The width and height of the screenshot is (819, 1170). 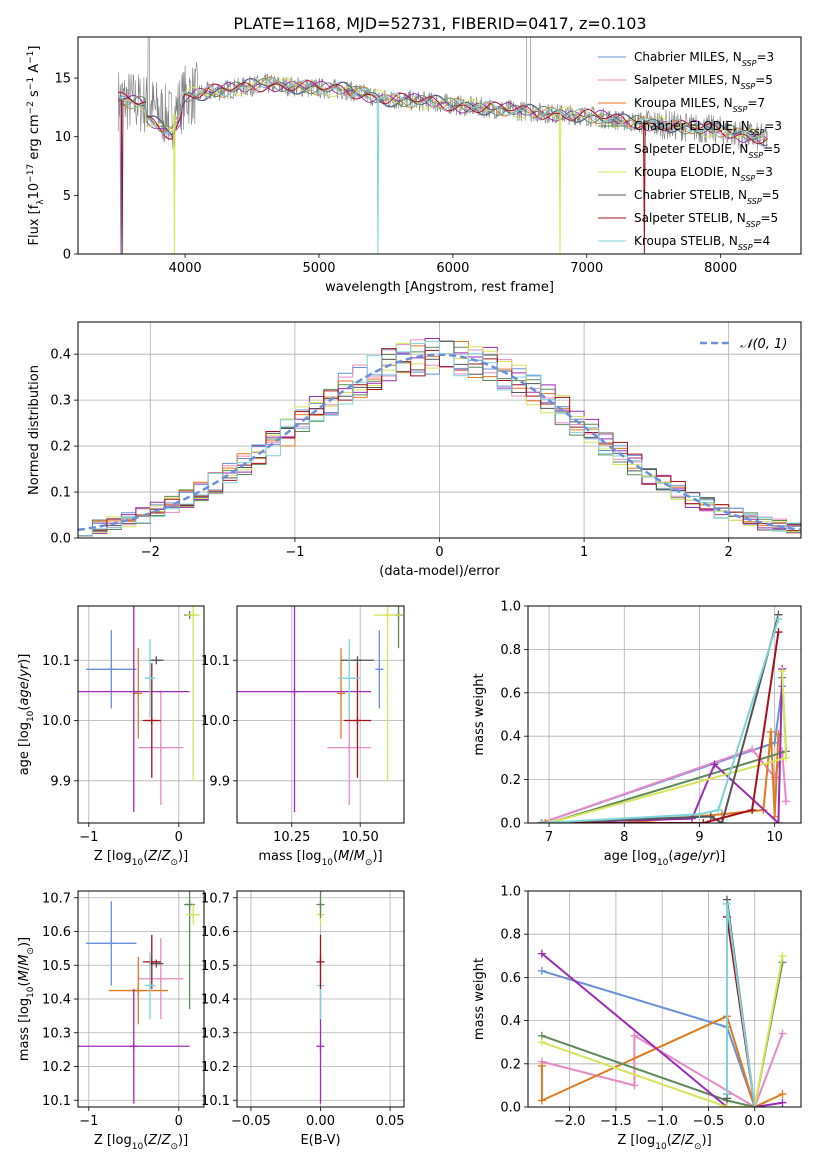 What do you see at coordinates (510, 607) in the screenshot?
I see `y-tick-label: 1.0` at bounding box center [510, 607].